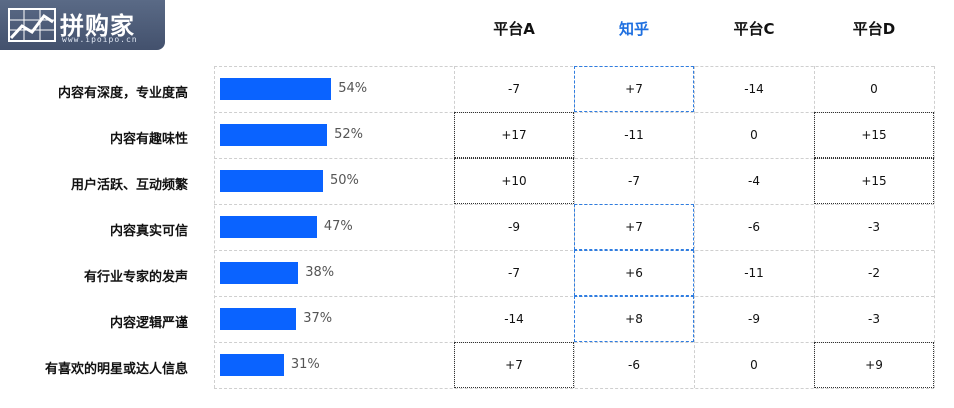  Describe the element at coordinates (148, 139) in the screenshot. I see `row-label-2: 内容有趣味性` at that location.